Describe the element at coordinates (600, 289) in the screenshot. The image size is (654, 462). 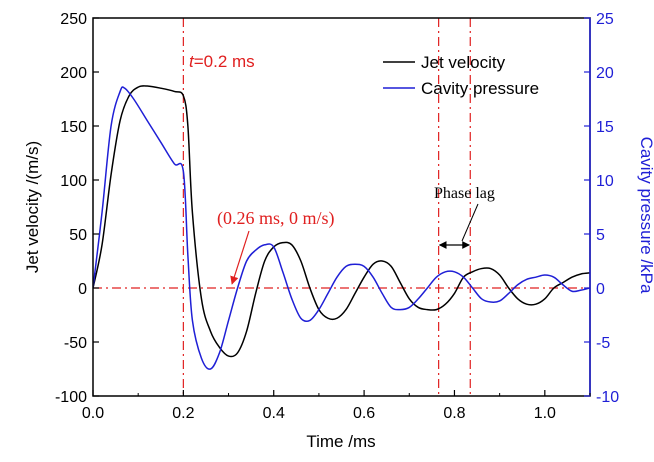
I see `y-right-tick-label: 0` at that location.